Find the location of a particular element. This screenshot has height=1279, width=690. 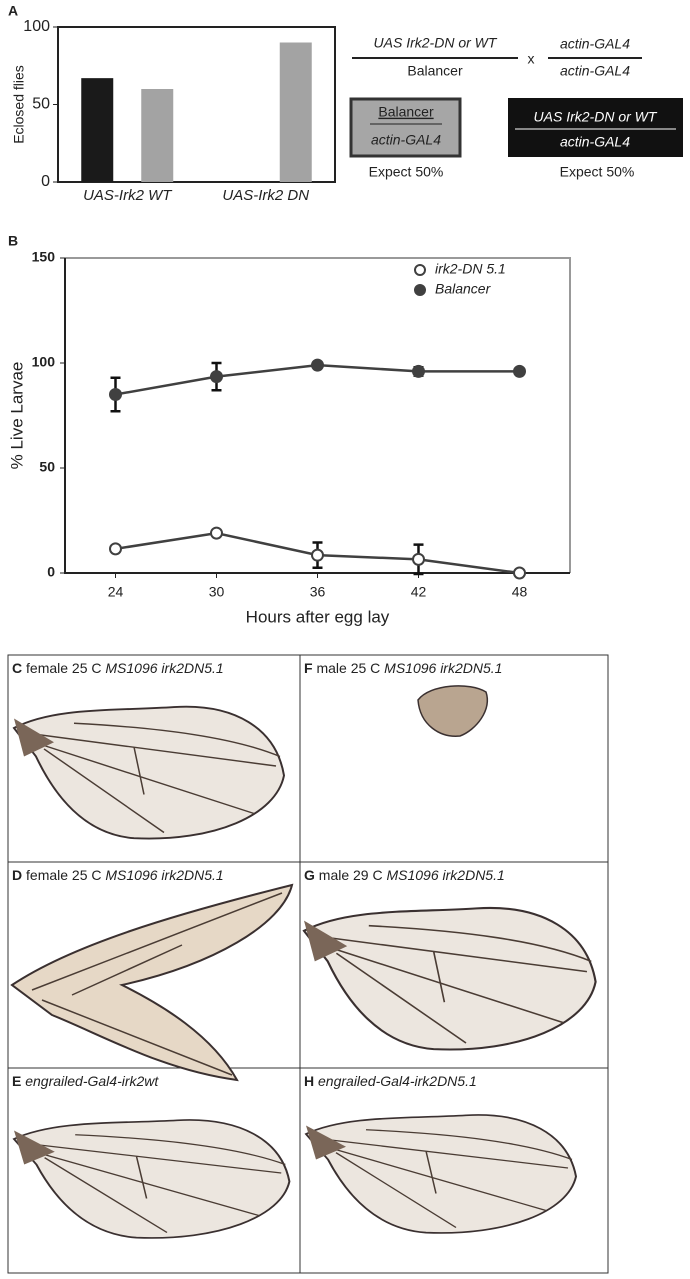

x-tick-label: UAS-Irk2 WT is located at coordinates (128, 195).